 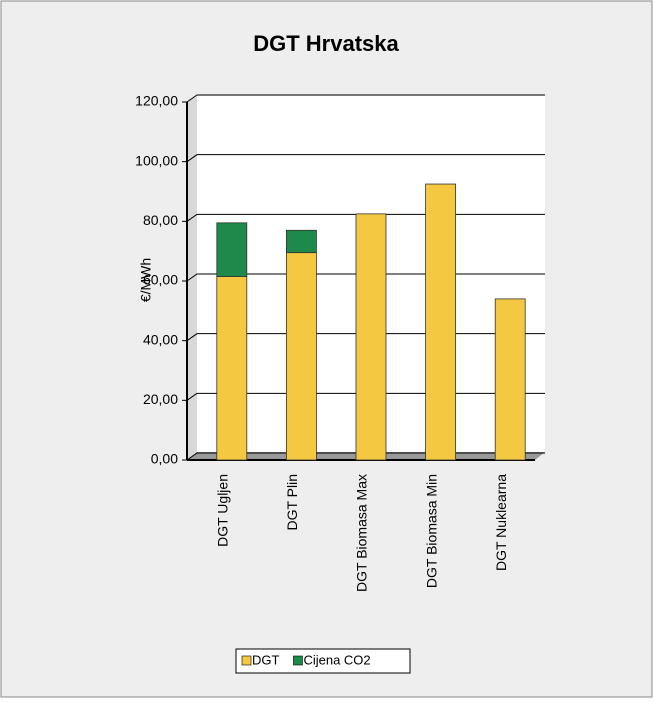 I want to click on chart-title: DGT Hrvatska, so click(x=326, y=43).